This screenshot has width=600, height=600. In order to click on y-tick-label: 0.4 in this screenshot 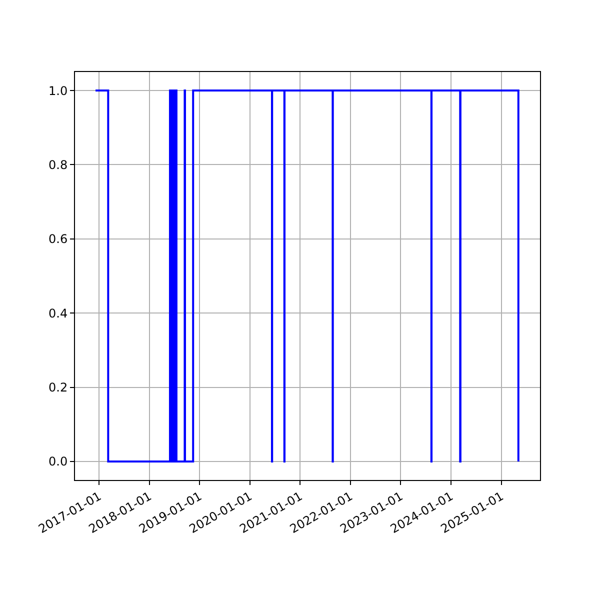, I will do `click(58, 313)`.